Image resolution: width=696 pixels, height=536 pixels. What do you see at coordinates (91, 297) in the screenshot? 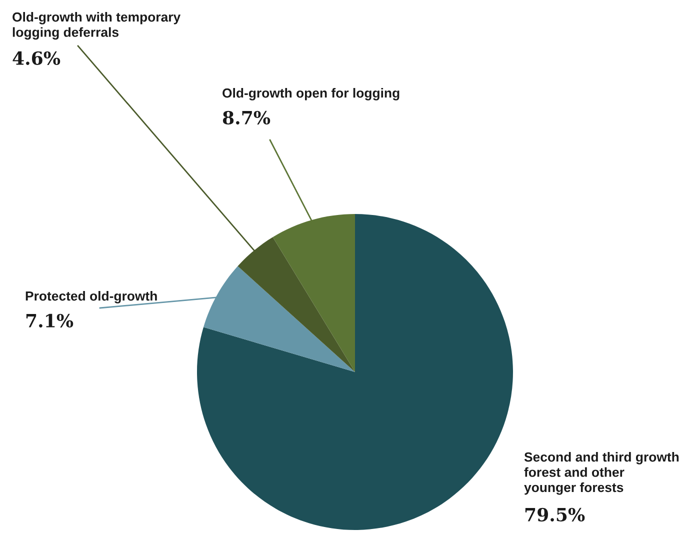
I see `slice-label: Protected old-growth` at bounding box center [91, 297].